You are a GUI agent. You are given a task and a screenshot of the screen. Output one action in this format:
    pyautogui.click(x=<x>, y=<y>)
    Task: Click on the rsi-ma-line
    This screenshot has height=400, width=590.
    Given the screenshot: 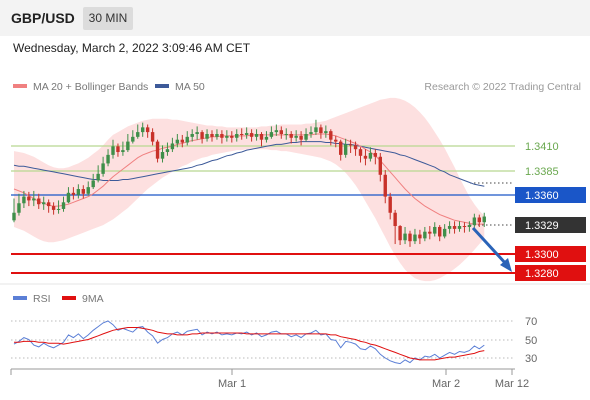 What is the action you would take?
    pyautogui.click(x=249, y=344)
    